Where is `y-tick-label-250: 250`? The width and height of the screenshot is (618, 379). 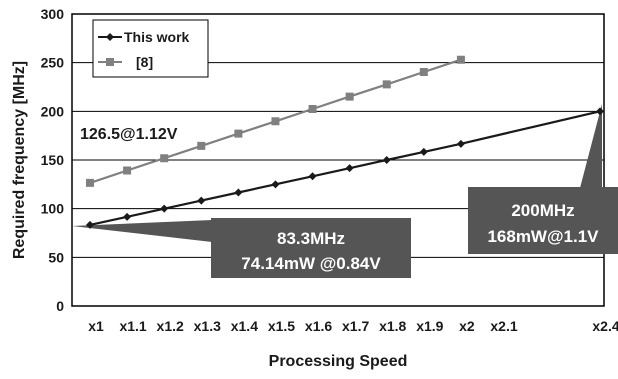 y-tick-label-250: 250 is located at coordinates (53, 63).